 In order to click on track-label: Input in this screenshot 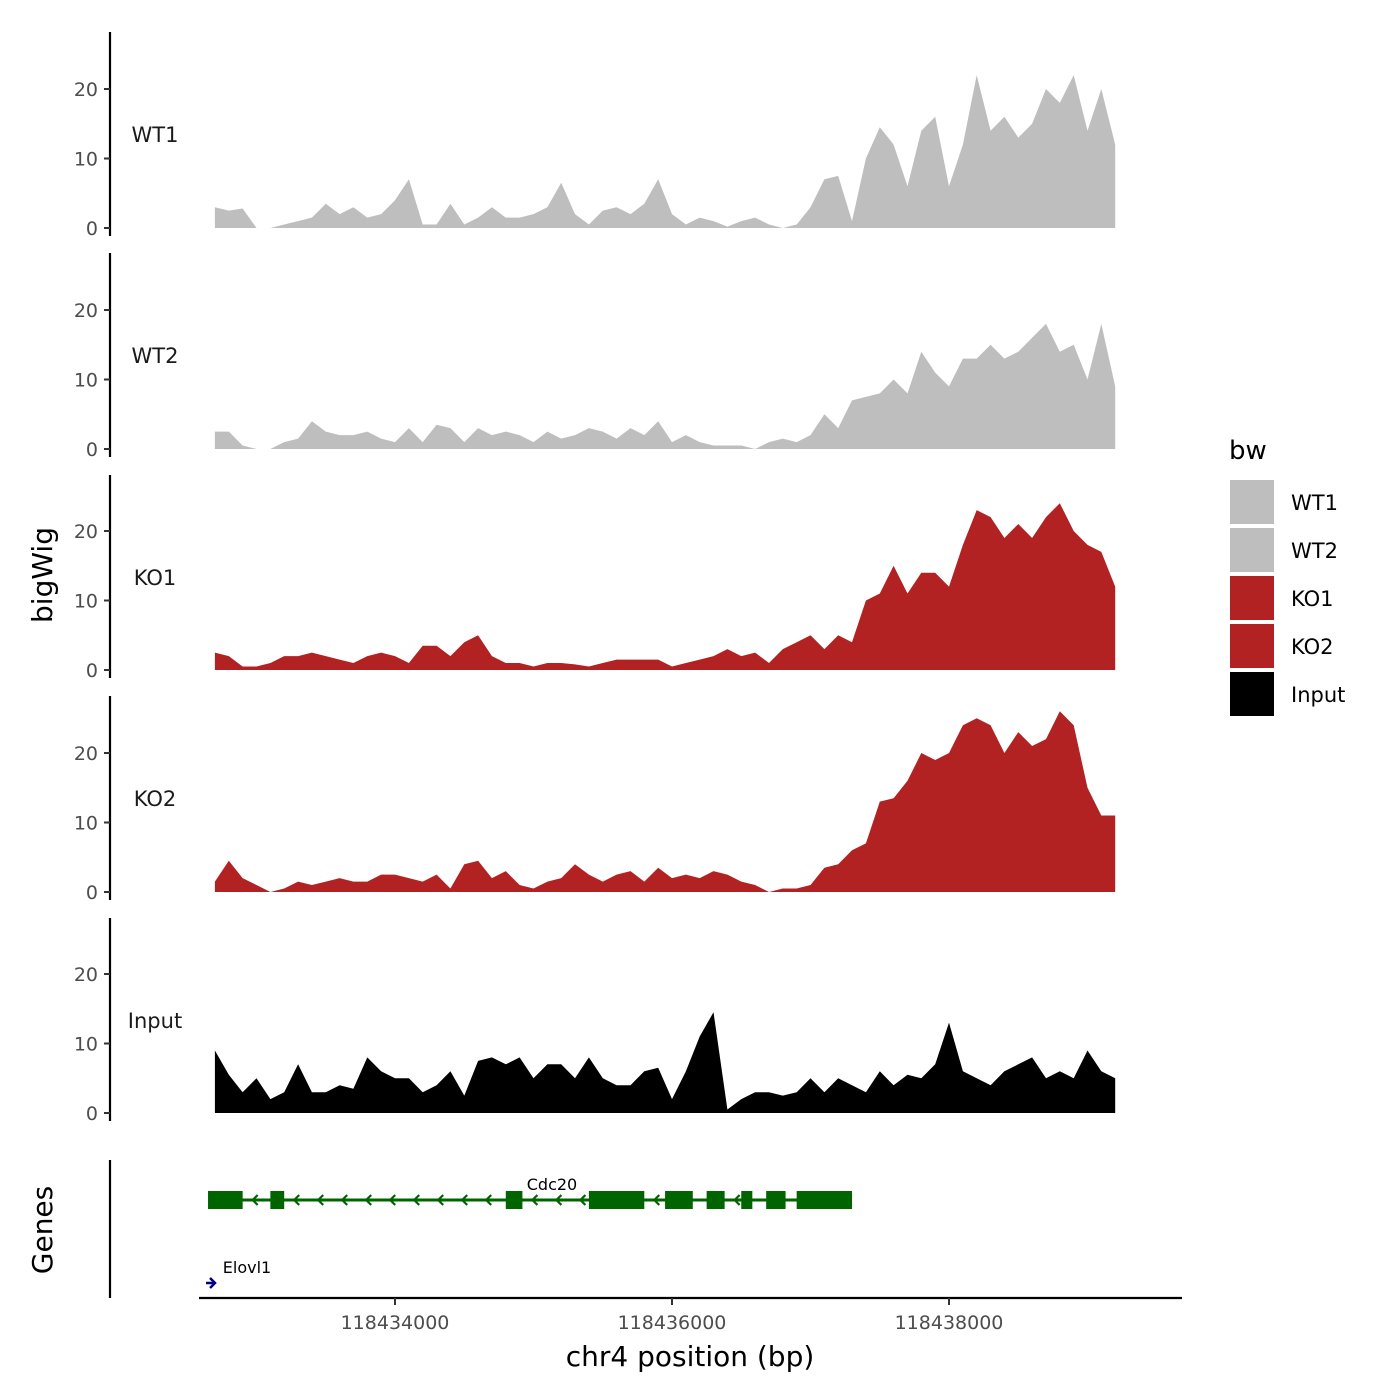, I will do `click(155, 1021)`.